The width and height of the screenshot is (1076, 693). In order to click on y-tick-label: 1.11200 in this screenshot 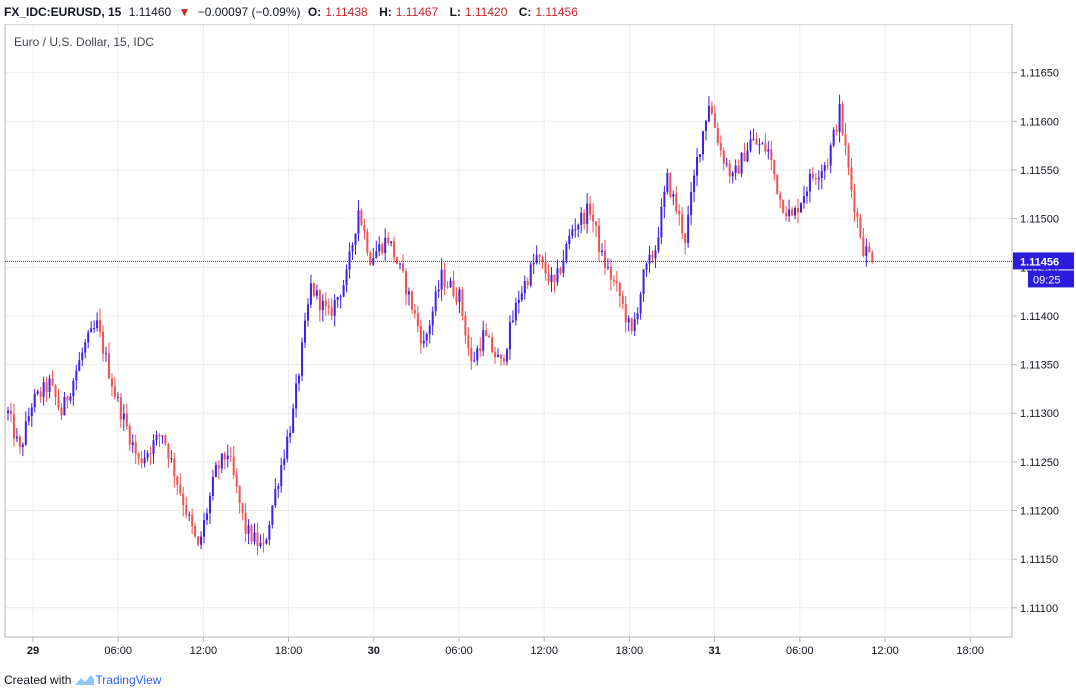, I will do `click(1039, 512)`.